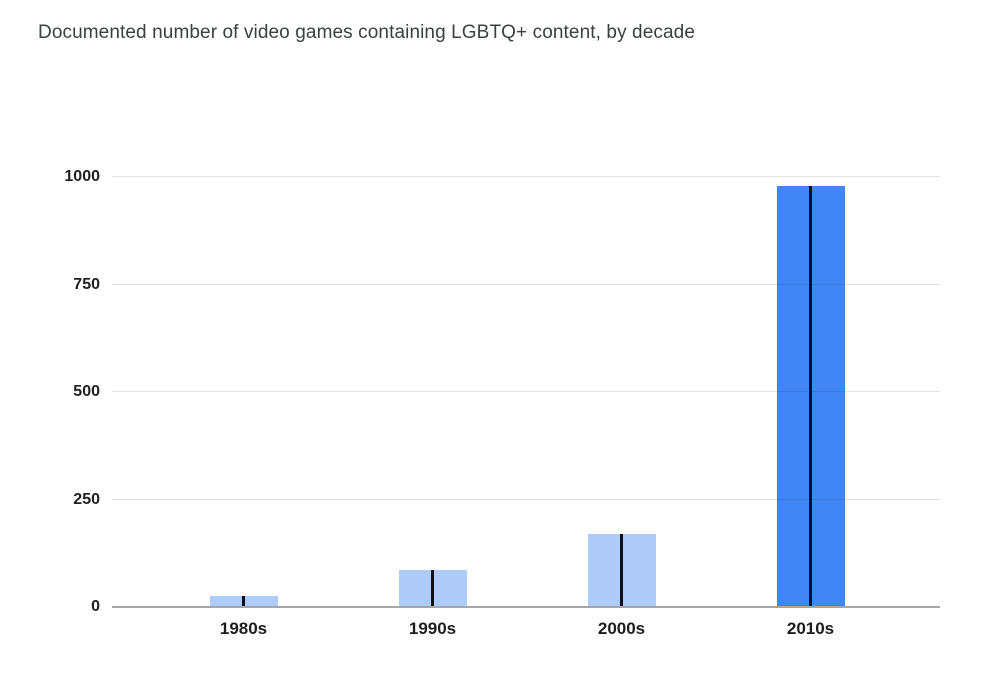 The width and height of the screenshot is (1000, 680). Describe the element at coordinates (86, 499) in the screenshot. I see `y-tick-label: 250` at that location.